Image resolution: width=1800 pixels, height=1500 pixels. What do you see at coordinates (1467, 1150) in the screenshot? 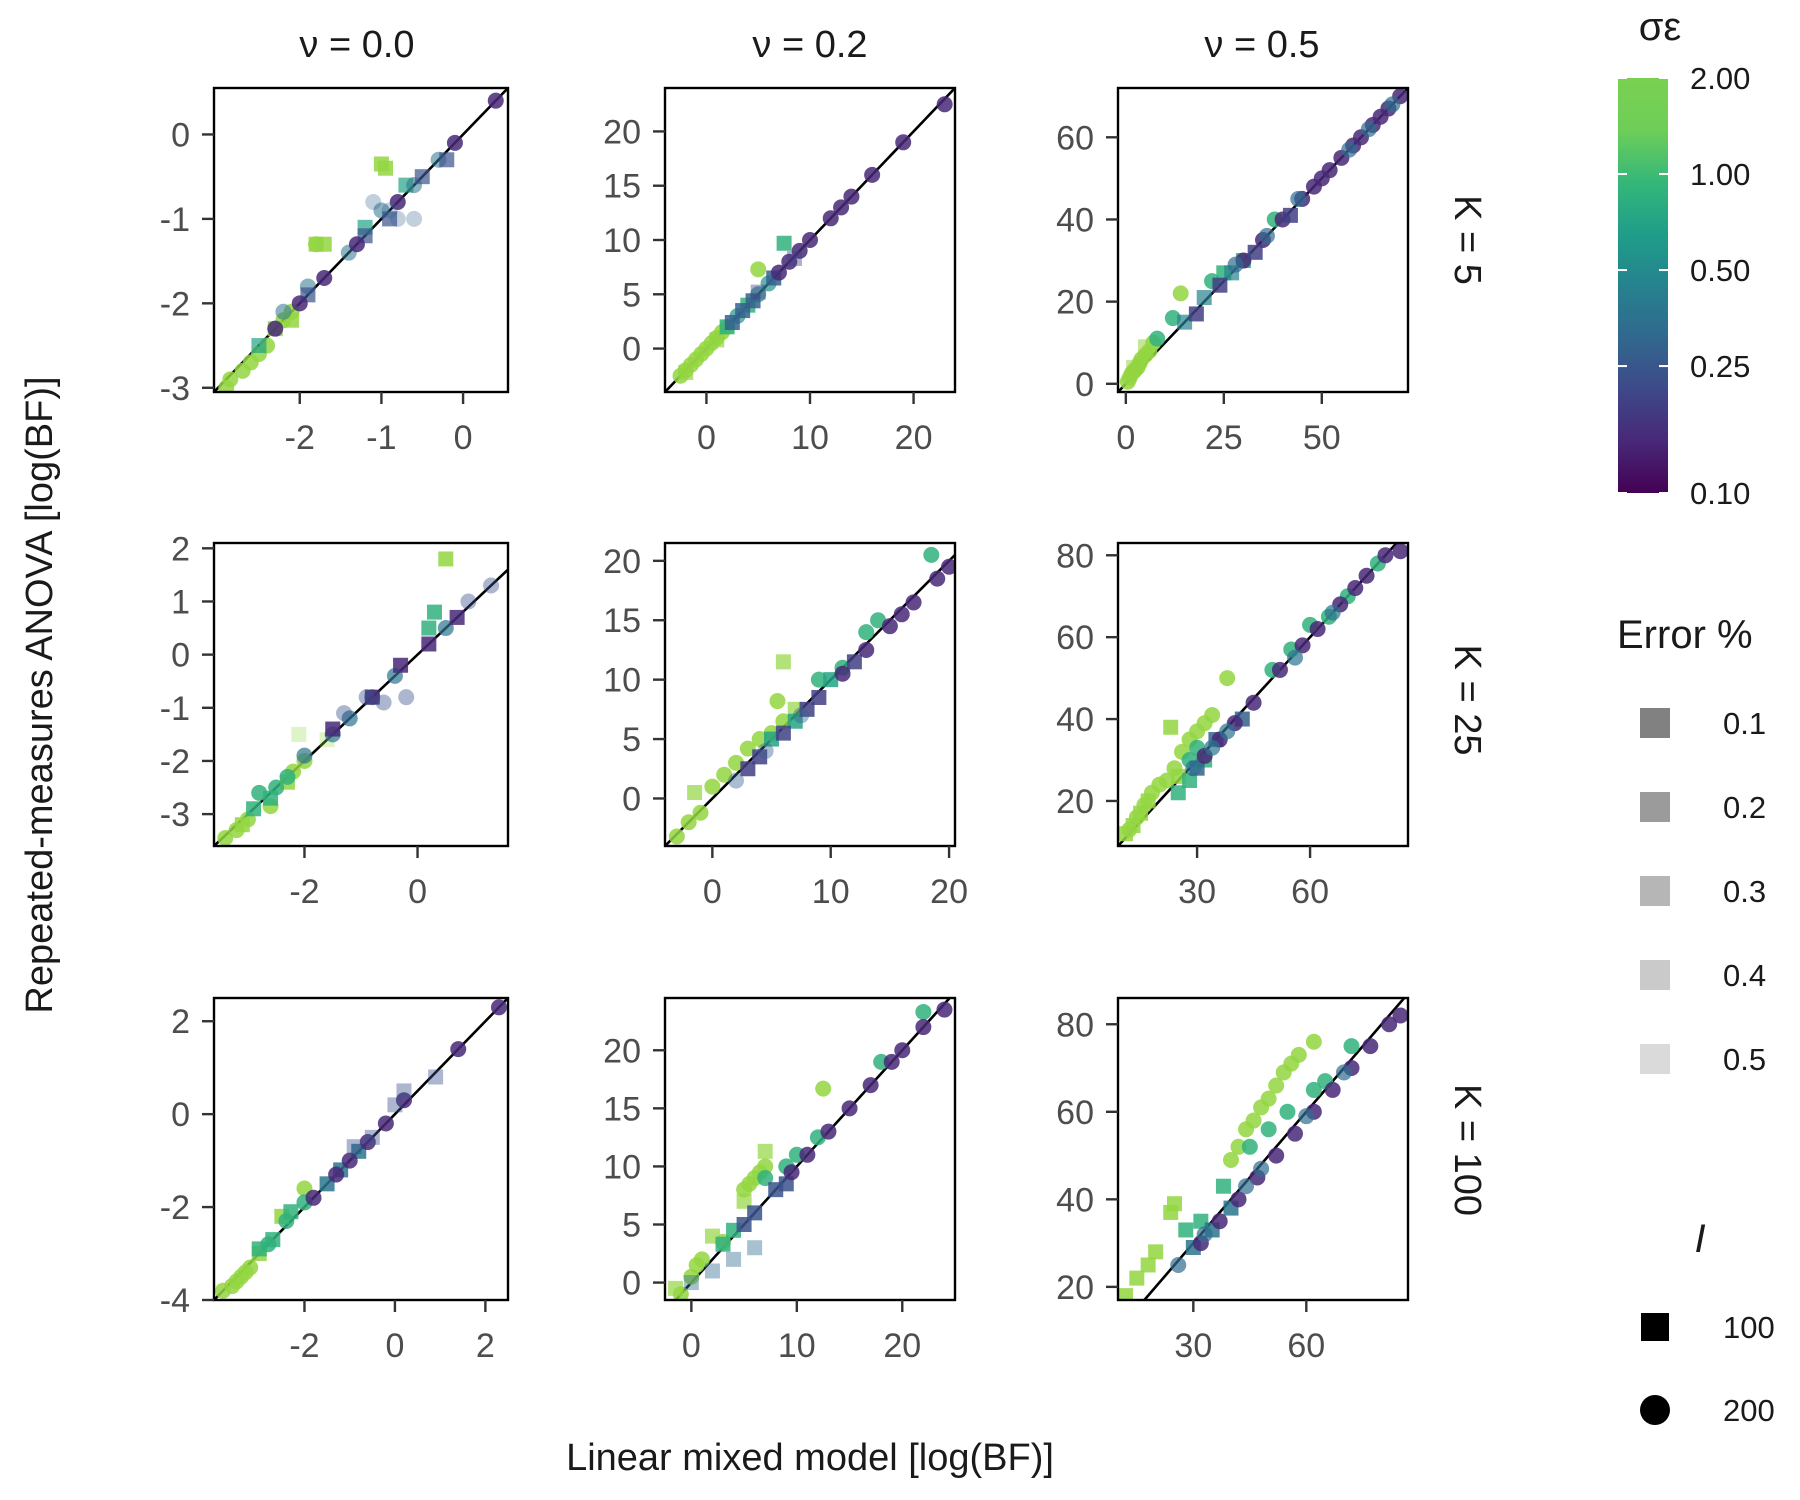
I see `row-strip-k-2: K = 100` at bounding box center [1467, 1150].